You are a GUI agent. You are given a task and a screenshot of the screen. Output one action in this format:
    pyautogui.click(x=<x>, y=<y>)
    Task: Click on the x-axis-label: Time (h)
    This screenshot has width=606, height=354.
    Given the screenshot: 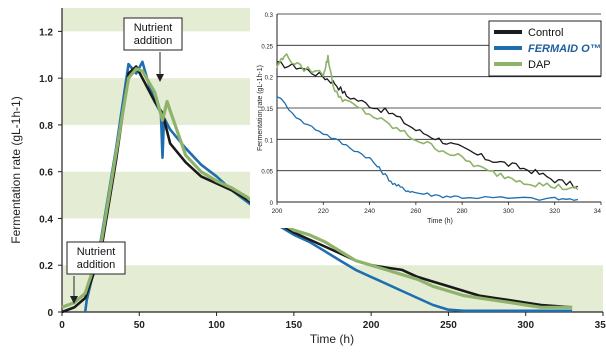 What is the action you would take?
    pyautogui.click(x=332, y=339)
    